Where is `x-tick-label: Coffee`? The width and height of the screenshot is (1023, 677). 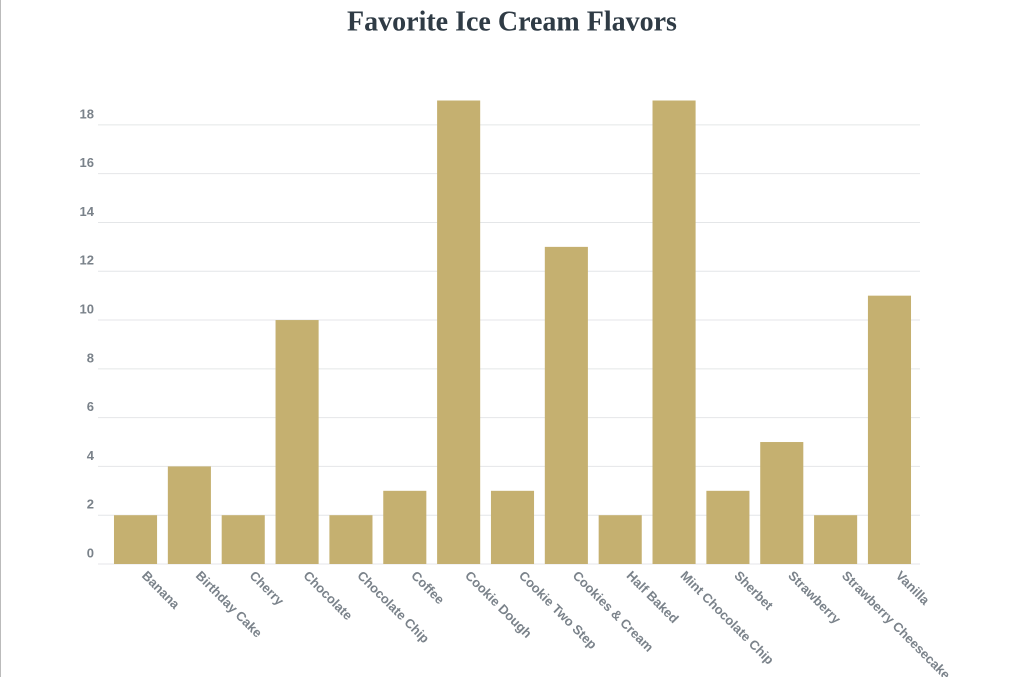 x-tick-label: Coffee is located at coordinates (427, 587).